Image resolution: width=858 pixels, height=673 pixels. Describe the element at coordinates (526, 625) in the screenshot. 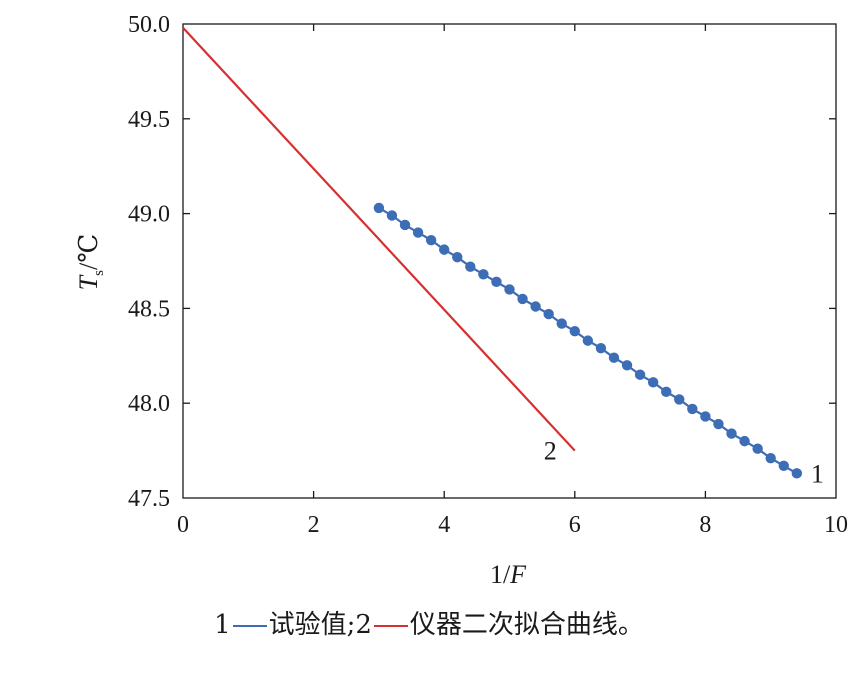

I see `caption-series-2-text: 仪器二次拟合曲线。` at that location.